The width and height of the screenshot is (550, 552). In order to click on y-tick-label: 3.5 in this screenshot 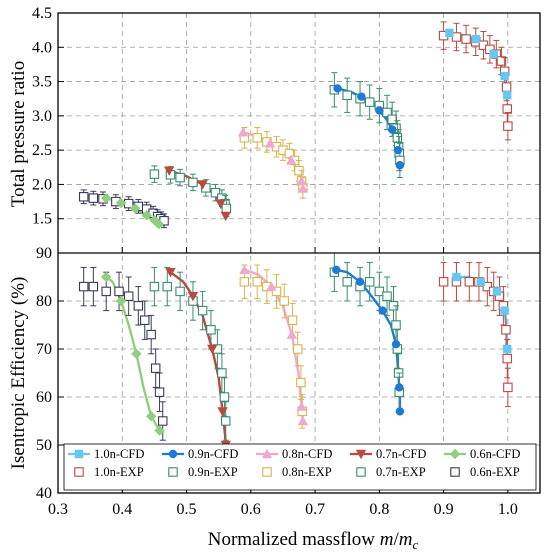, I will do `click(42, 82)`.